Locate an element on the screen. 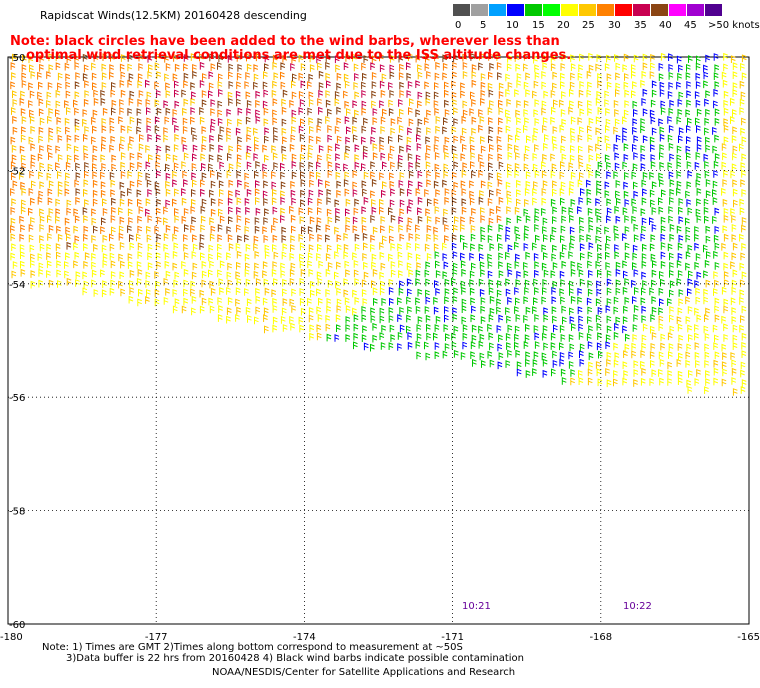 The width and height of the screenshot is (760, 688). colorbar-tick-label: 15 is located at coordinates (538, 25).